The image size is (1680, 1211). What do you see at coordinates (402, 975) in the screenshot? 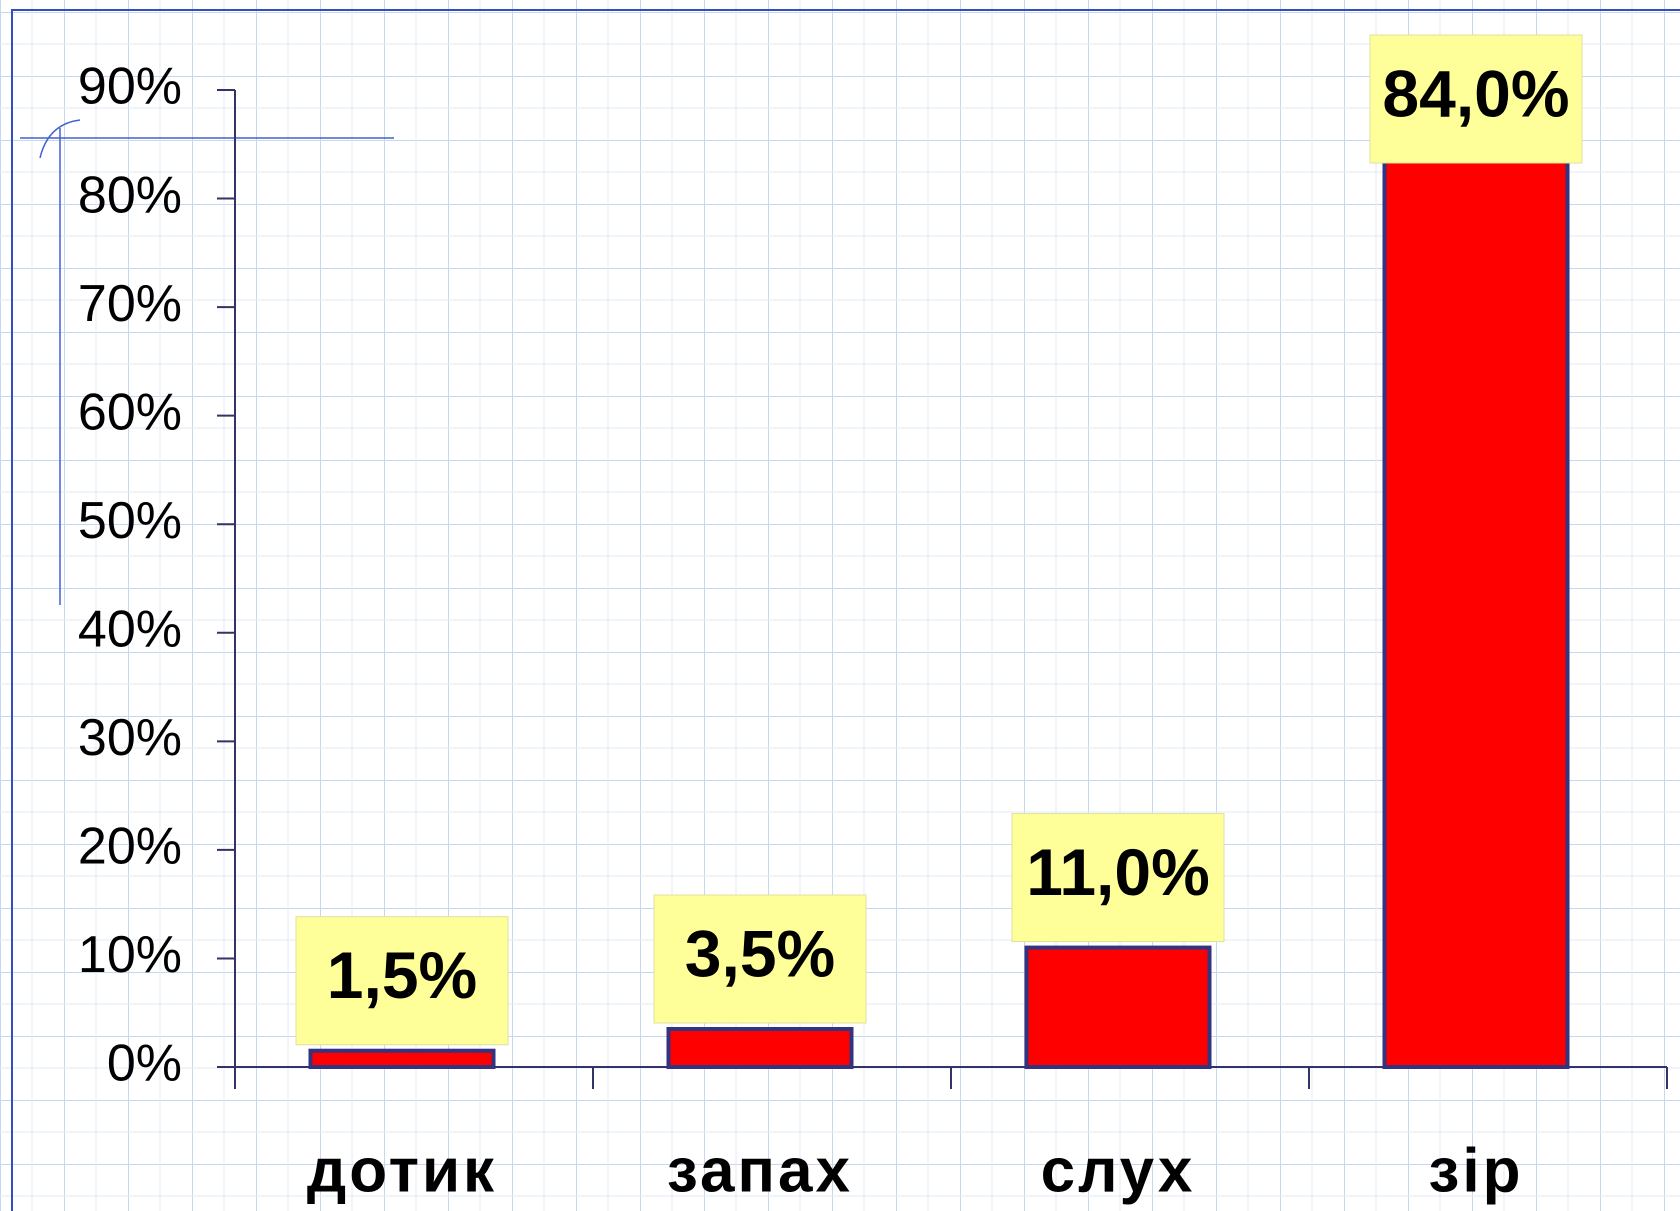
I see `value-label: 1,5%` at bounding box center [402, 975].